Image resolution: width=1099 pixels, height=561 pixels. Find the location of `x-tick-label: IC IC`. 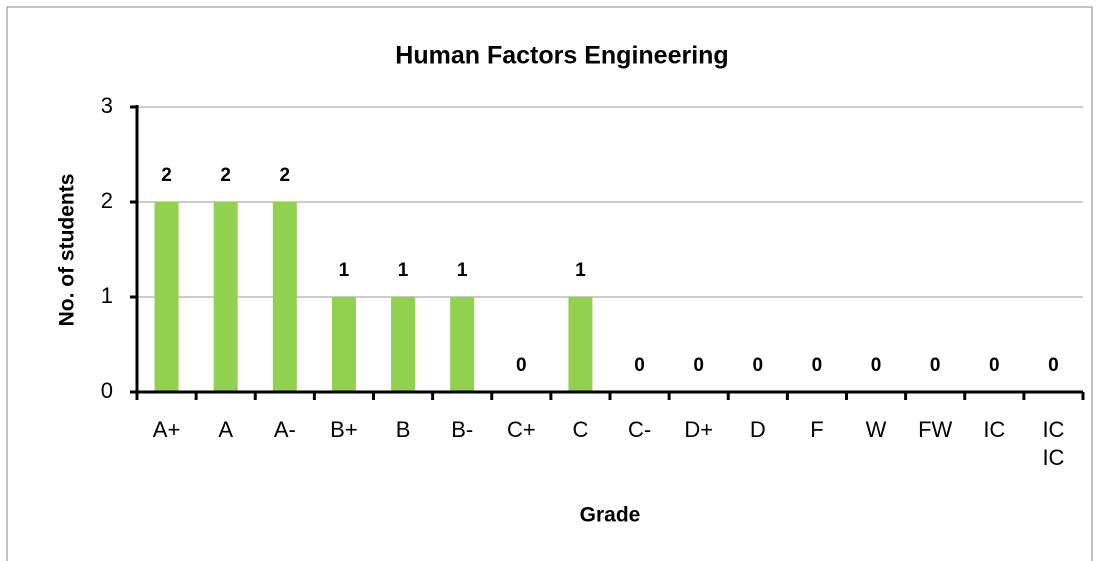

x-tick-label: IC IC is located at coordinates (1053, 443).